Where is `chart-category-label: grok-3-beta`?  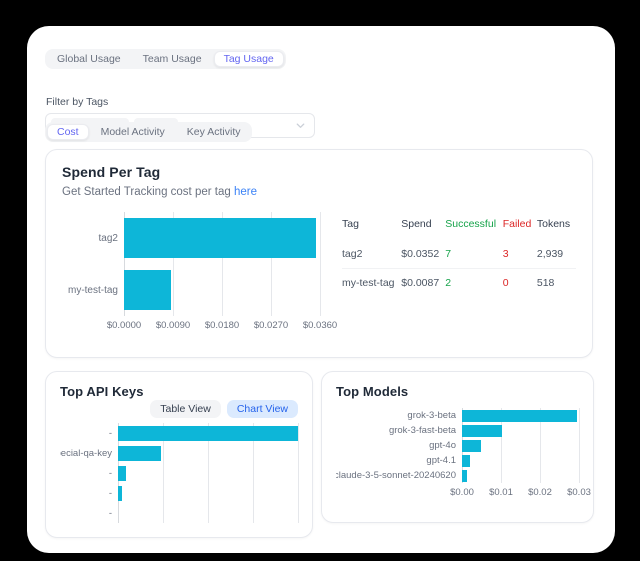
chart-category-label: grok-3-beta is located at coordinates (431, 415).